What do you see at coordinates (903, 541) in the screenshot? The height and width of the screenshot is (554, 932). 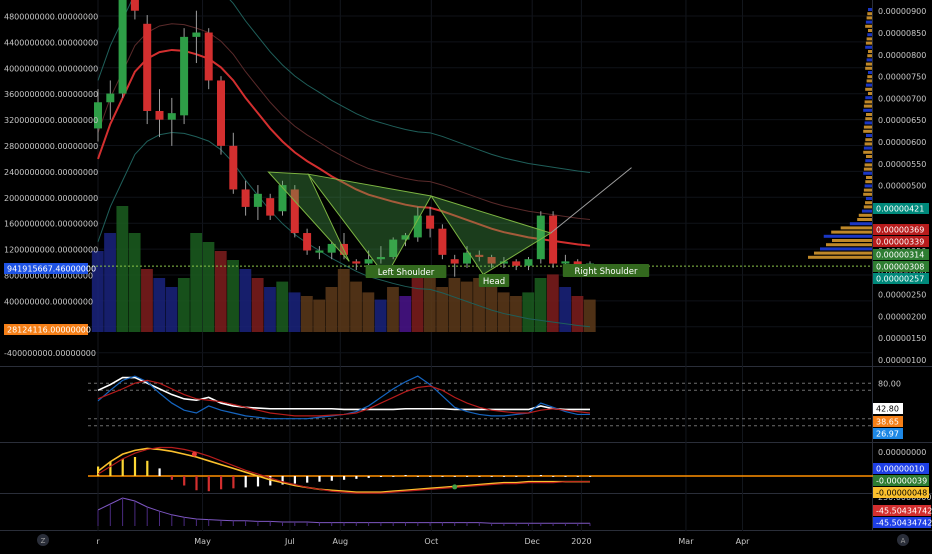 I see `auto-scale-icon-glyph: A` at bounding box center [903, 541].